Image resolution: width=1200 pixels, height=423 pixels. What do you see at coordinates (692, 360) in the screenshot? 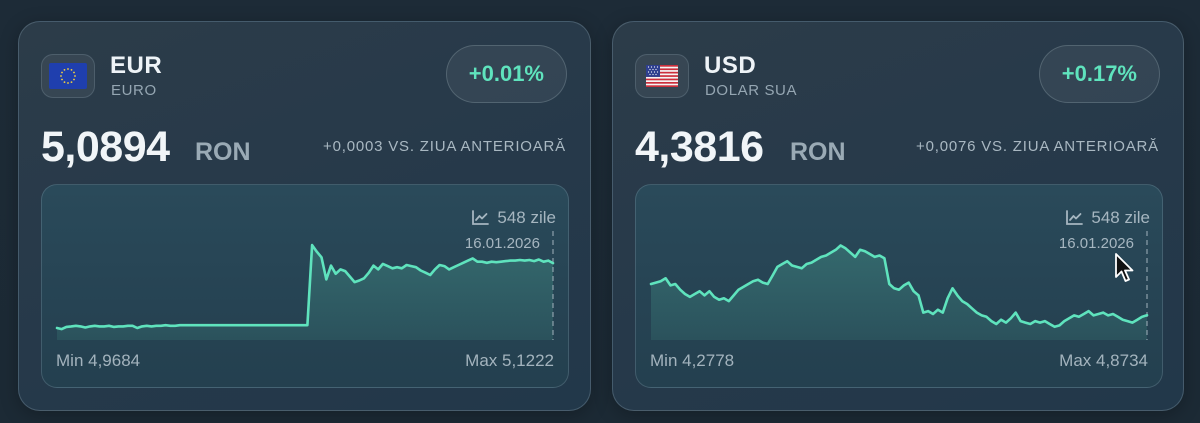
I see `min-value: Min 4,2778` at bounding box center [692, 360].